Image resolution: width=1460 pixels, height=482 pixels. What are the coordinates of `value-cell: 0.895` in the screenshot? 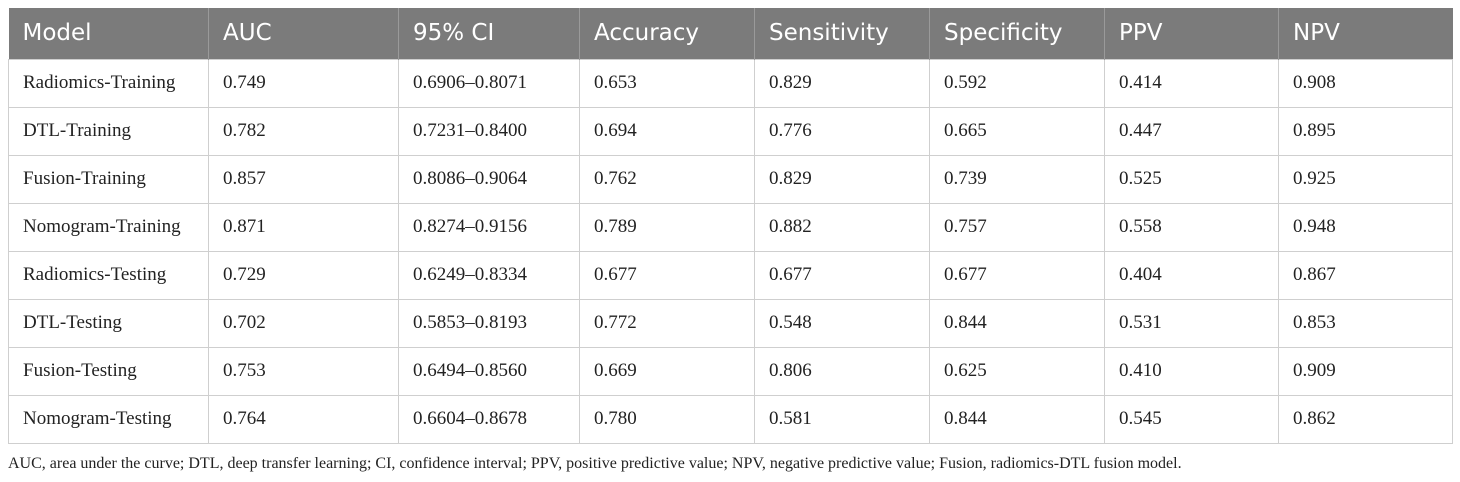 It's located at (1365, 131).